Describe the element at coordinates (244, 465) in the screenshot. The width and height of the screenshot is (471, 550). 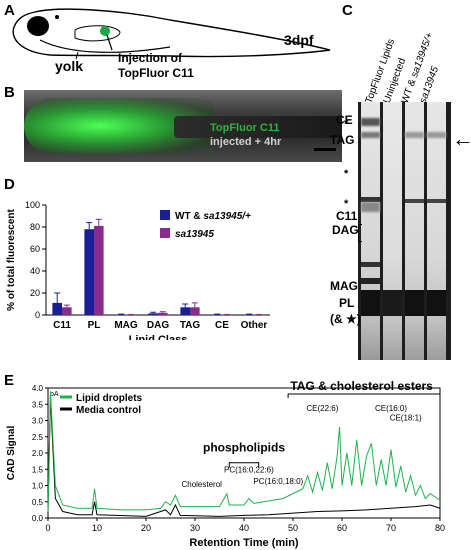
I see `bracket-phospholipids` at that location.